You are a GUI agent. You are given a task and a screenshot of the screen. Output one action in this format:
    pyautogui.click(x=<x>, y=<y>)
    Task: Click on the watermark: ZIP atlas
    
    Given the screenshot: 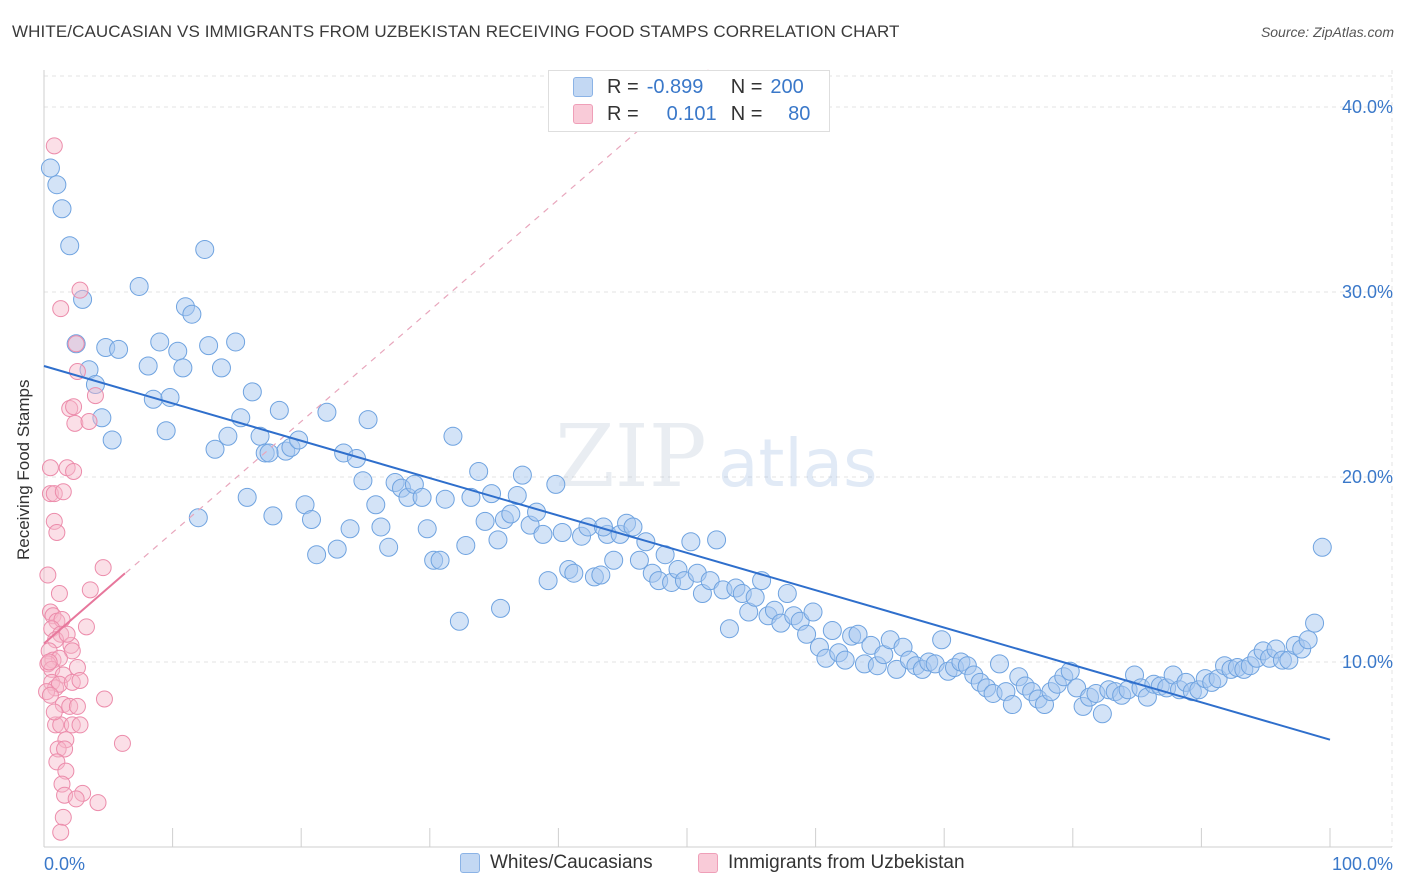 What is the action you would take?
    pyautogui.click(x=716, y=457)
    